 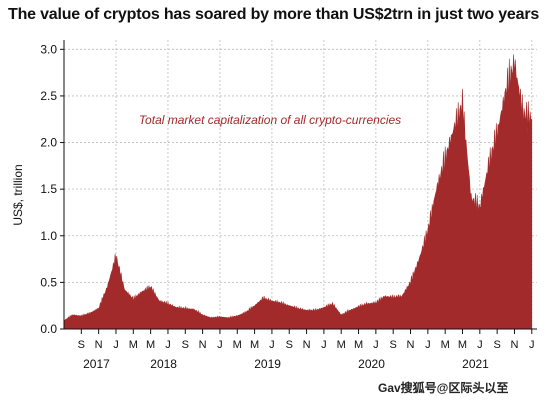 I want to click on x-year-label: 2020, so click(x=371, y=364).